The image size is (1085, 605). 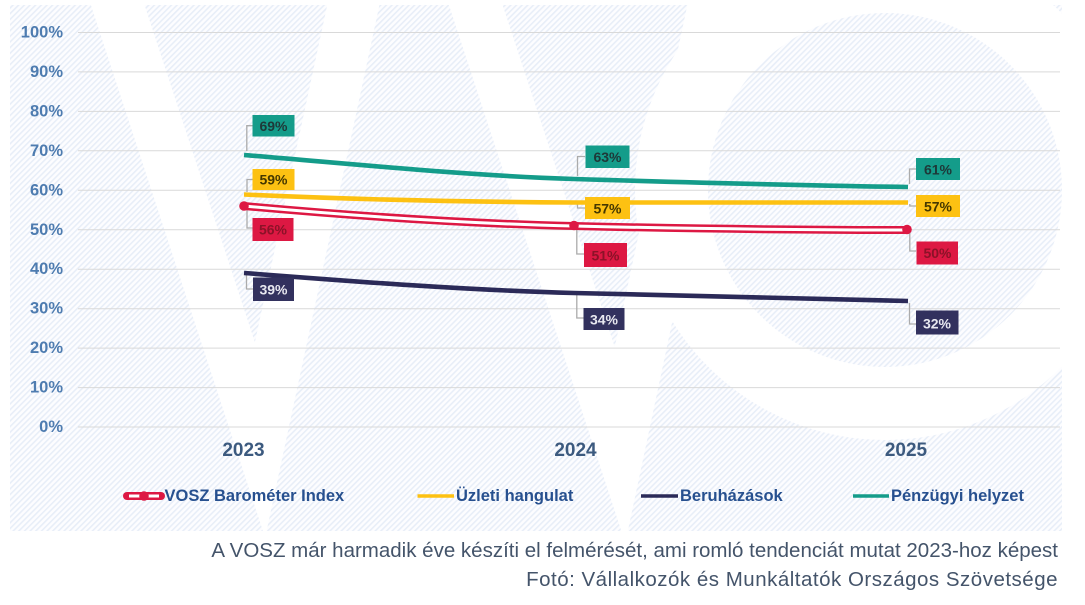 I want to click on svg-text: 56%, so click(x=273, y=230).